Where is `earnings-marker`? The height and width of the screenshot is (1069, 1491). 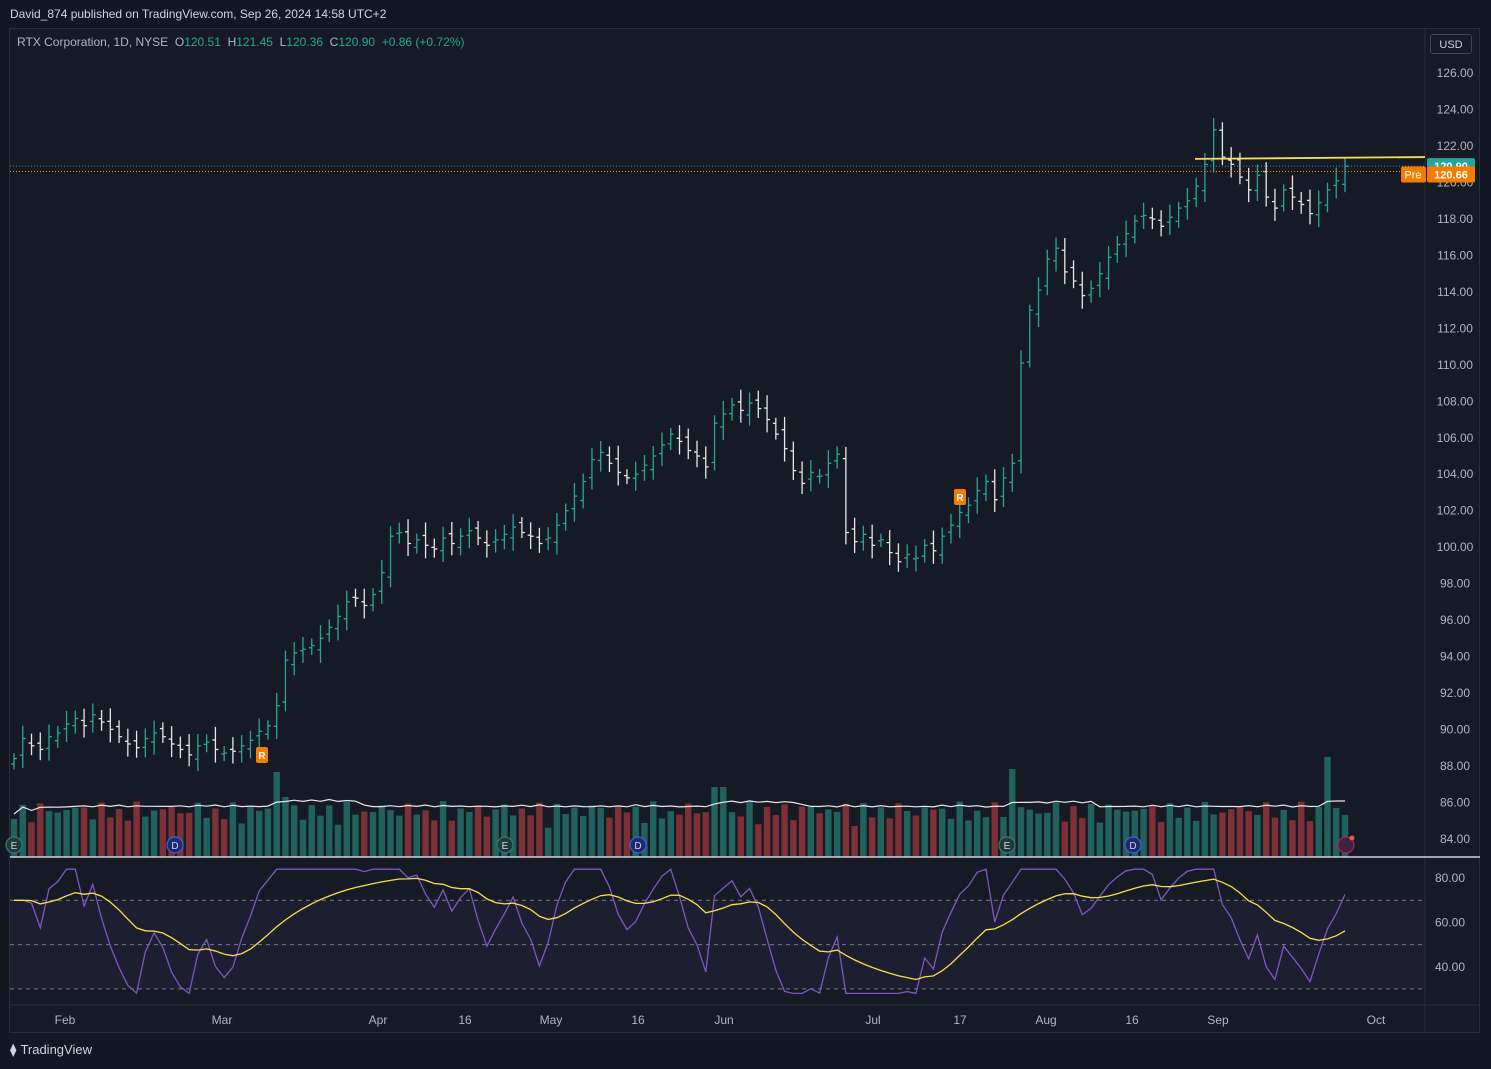 earnings-marker is located at coordinates (505, 845).